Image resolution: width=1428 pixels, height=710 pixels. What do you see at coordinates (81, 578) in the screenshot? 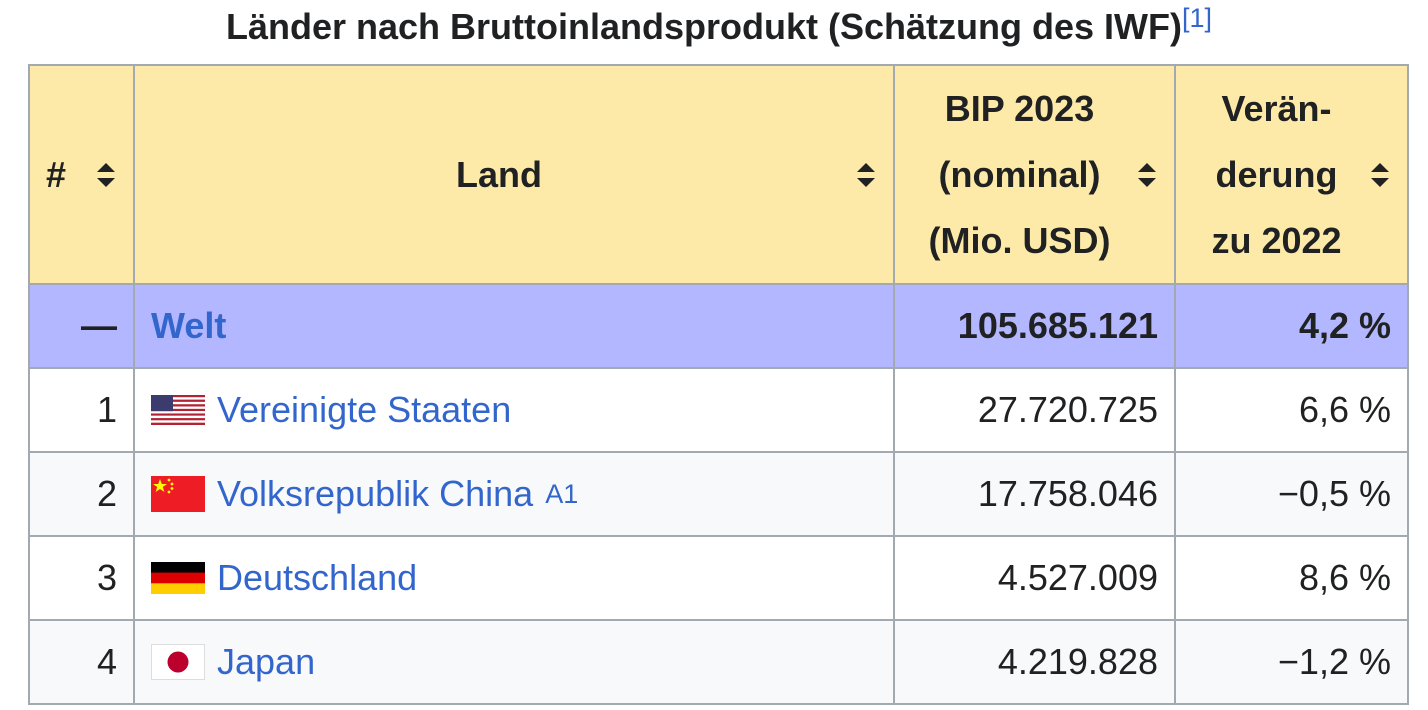
I see `rank-cell: 3` at bounding box center [81, 578].